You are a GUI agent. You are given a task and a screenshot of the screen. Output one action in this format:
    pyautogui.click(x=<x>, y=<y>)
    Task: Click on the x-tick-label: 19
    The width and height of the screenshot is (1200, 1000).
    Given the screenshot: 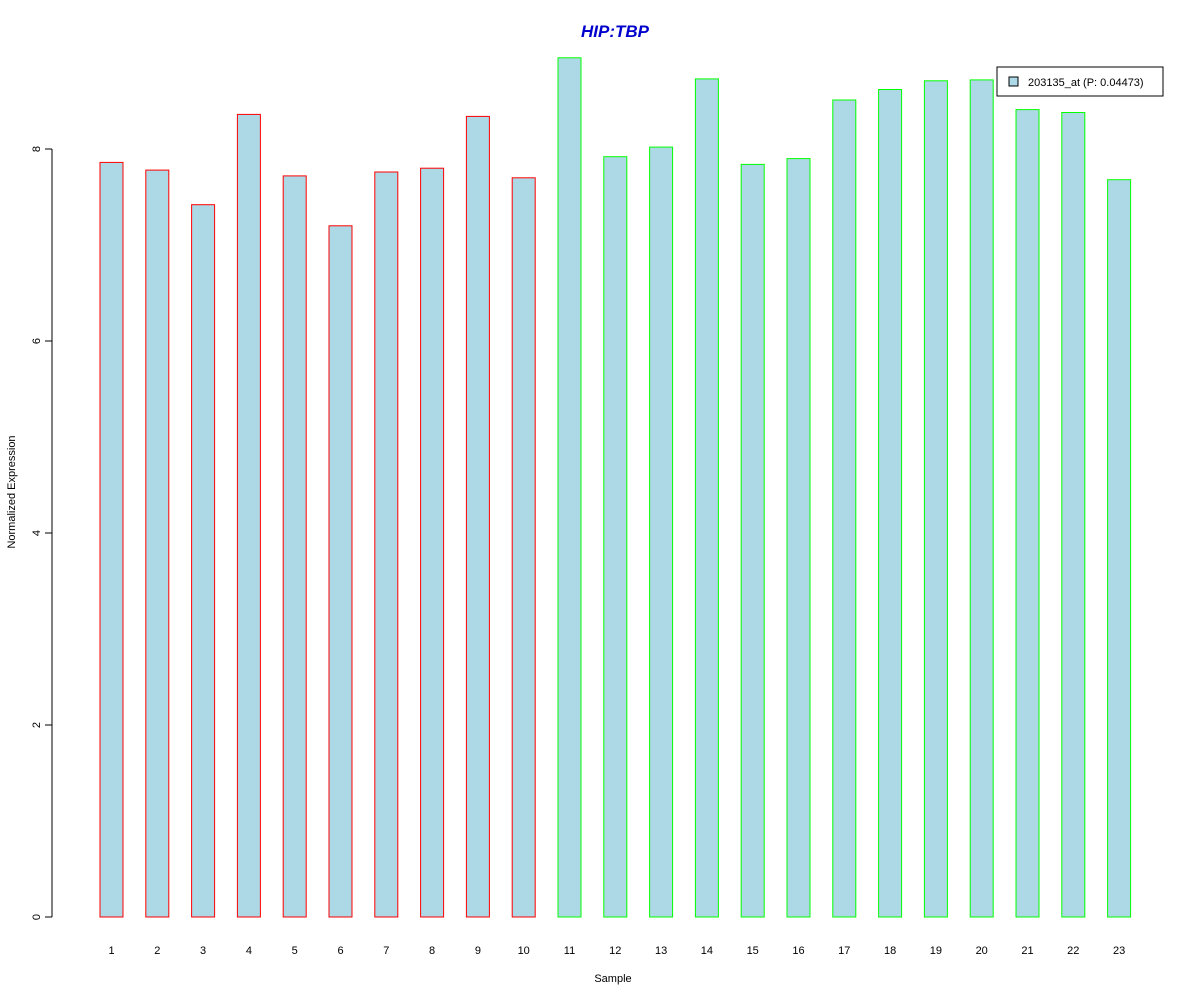 What is the action you would take?
    pyautogui.click(x=936, y=951)
    